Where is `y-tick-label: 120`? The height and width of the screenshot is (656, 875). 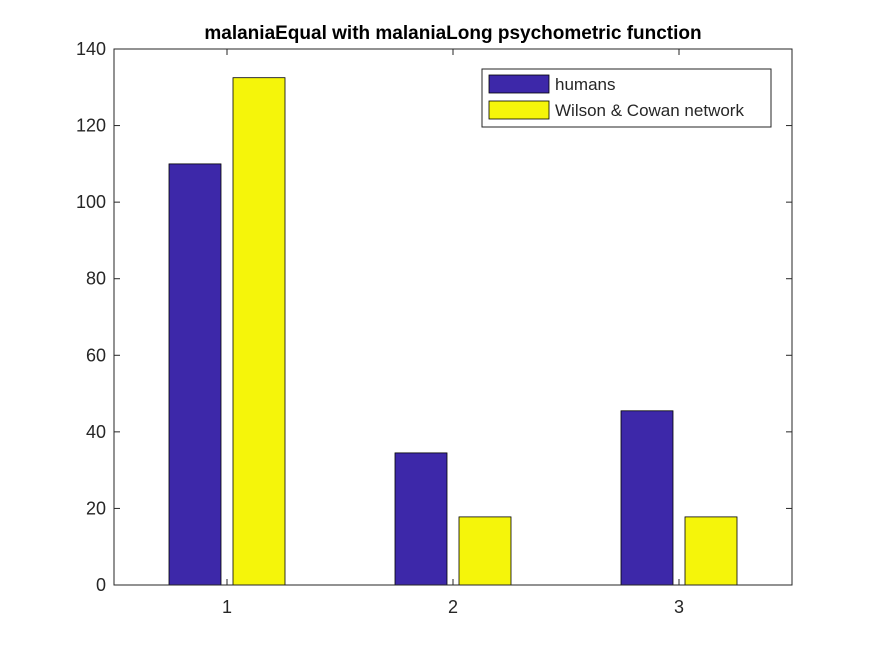 y-tick-label: 120 is located at coordinates (91, 126).